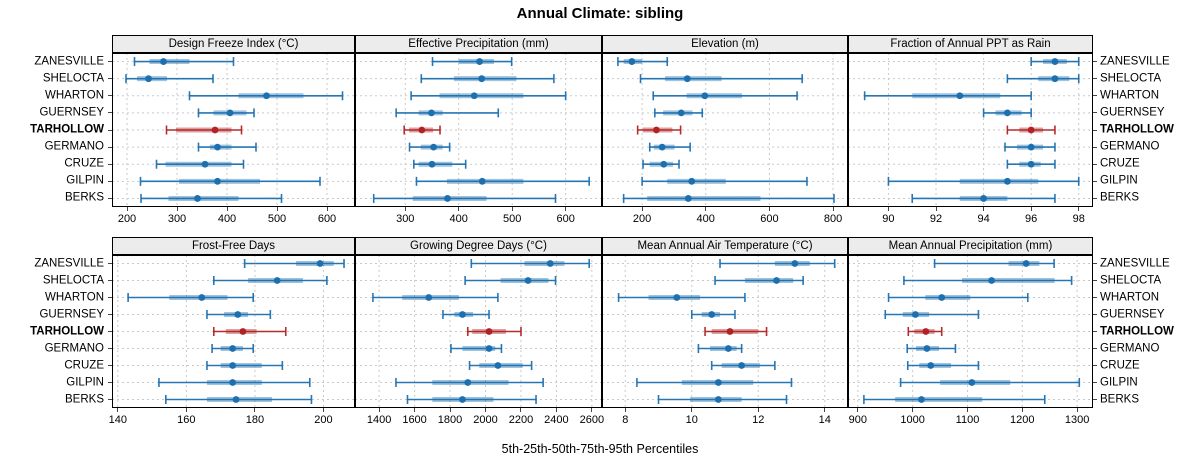 The image size is (1200, 475). I want to click on site-label-left: GERMANO, so click(74, 146).